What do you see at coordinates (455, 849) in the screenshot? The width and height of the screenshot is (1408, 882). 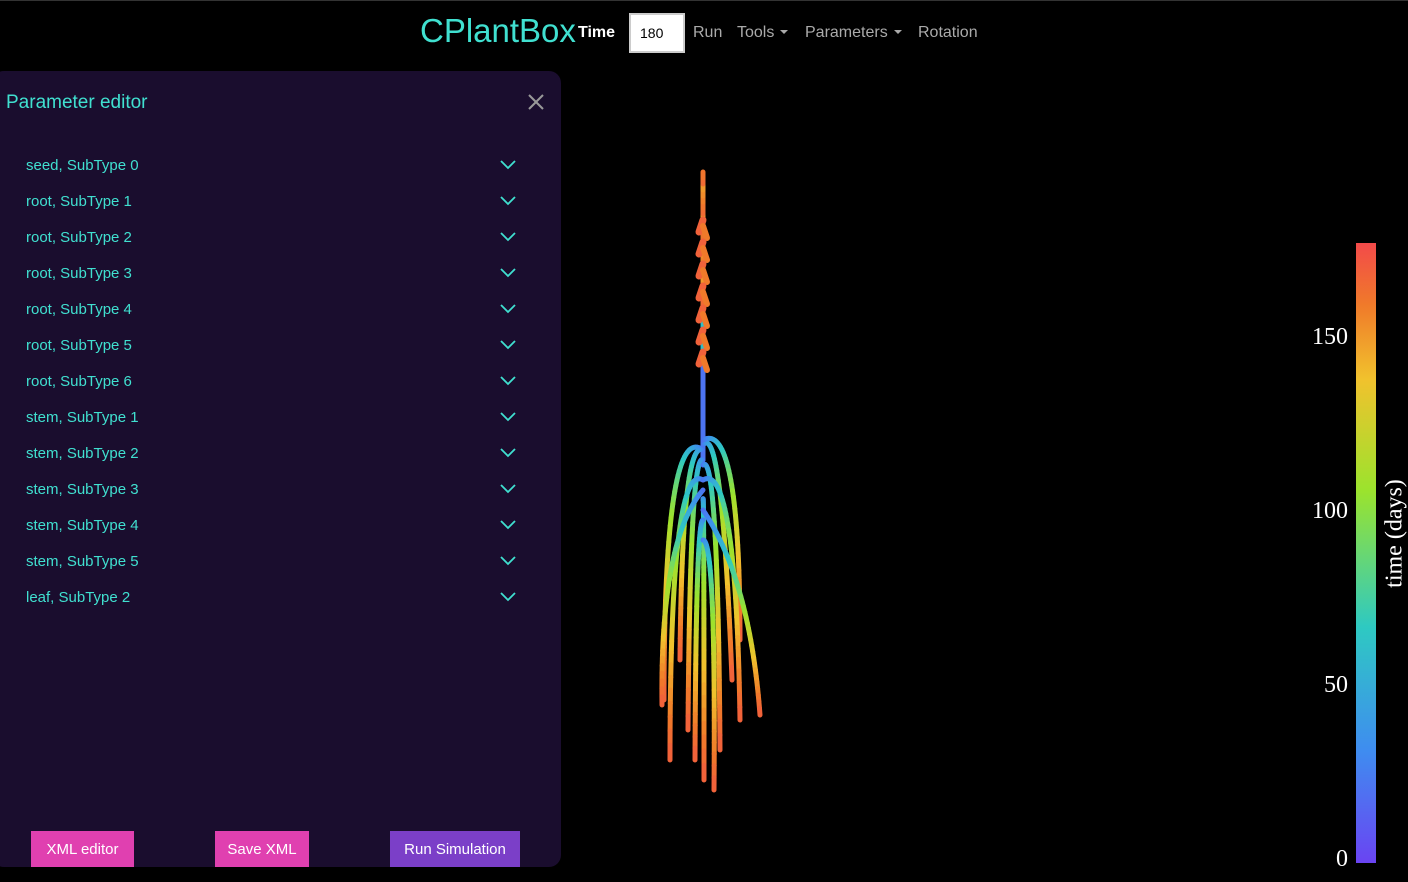 I see `run-simulation-button: Run Simulation` at bounding box center [455, 849].